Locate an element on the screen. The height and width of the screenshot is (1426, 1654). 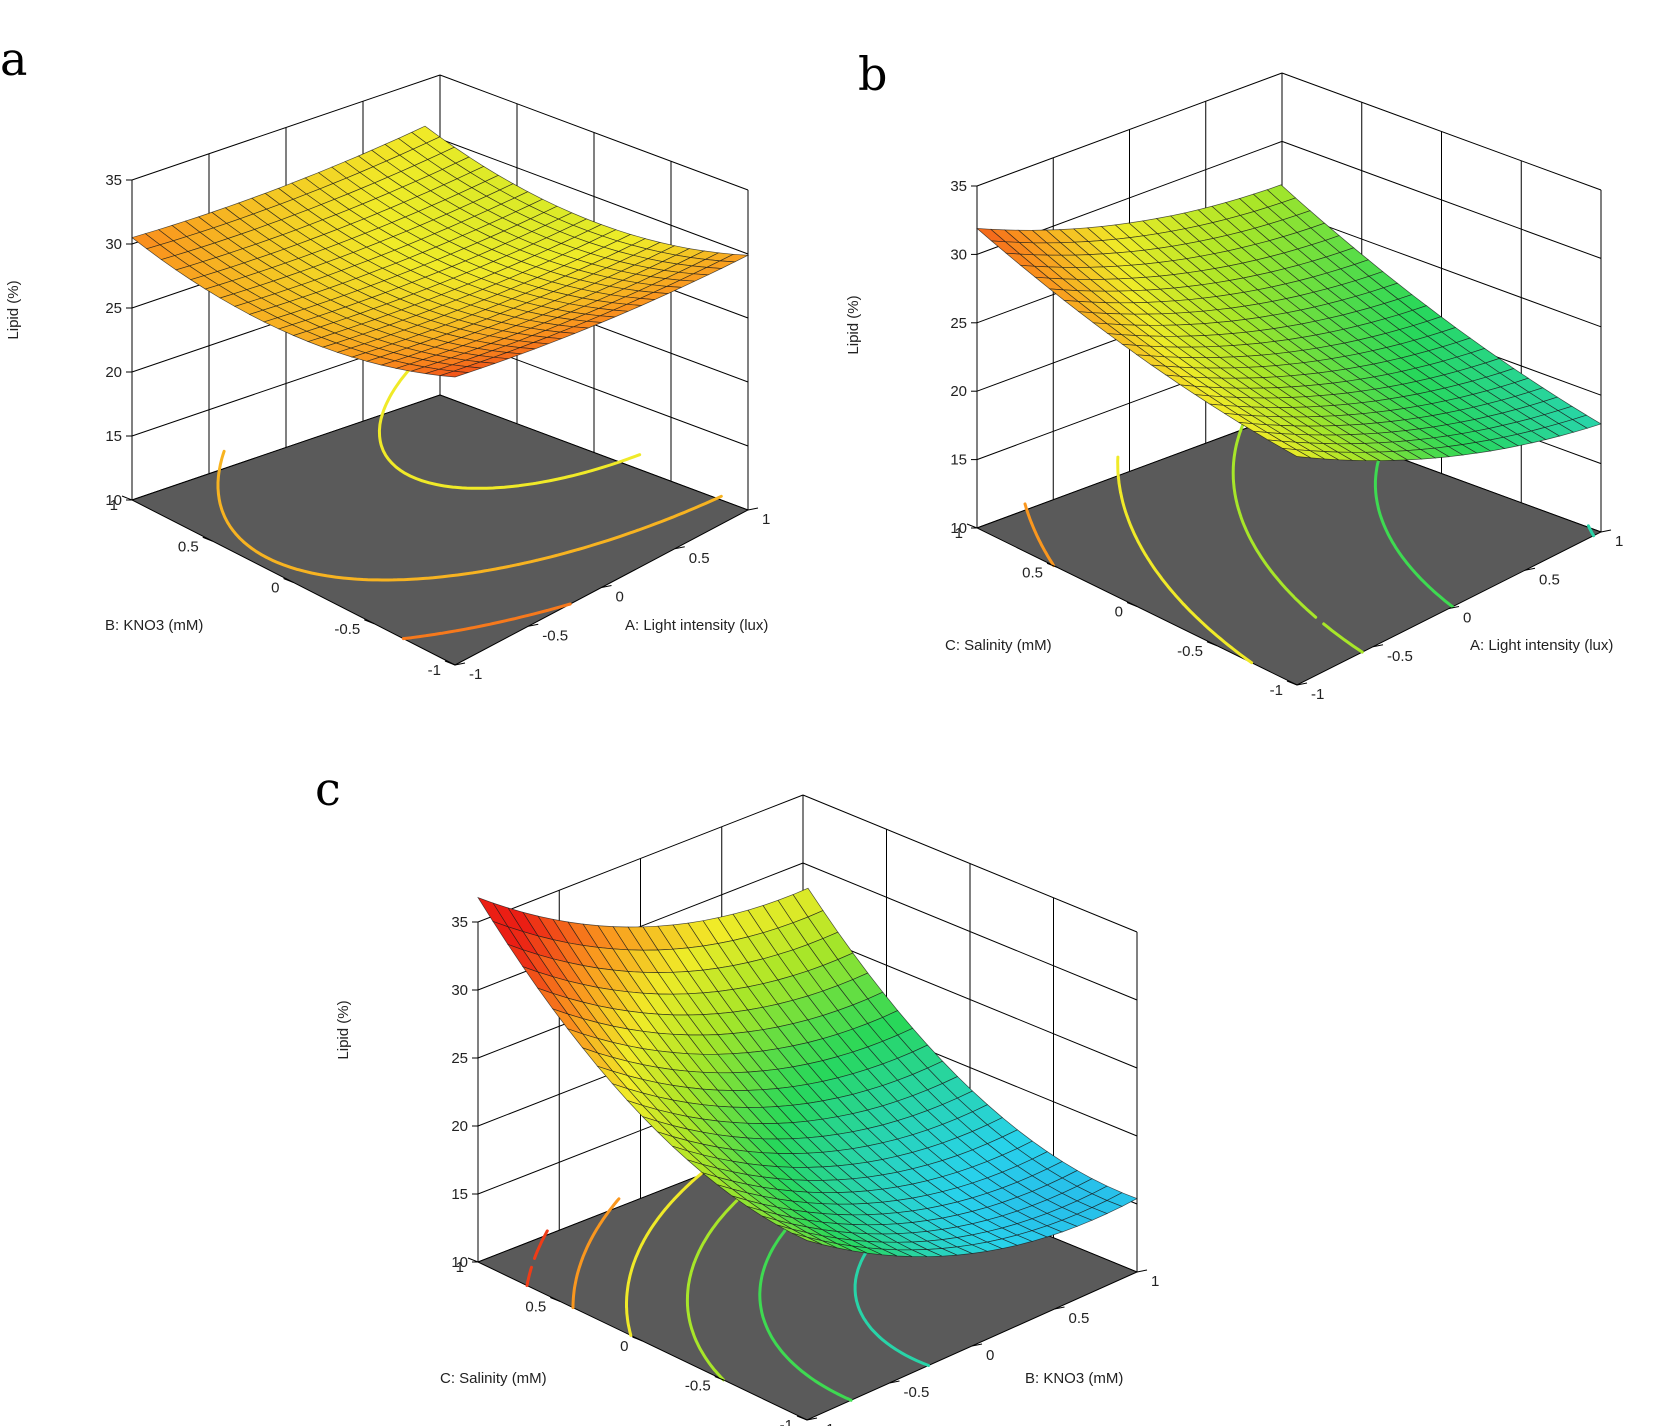
y-axis-label: B: KNO3 (mM) is located at coordinates (154, 625).